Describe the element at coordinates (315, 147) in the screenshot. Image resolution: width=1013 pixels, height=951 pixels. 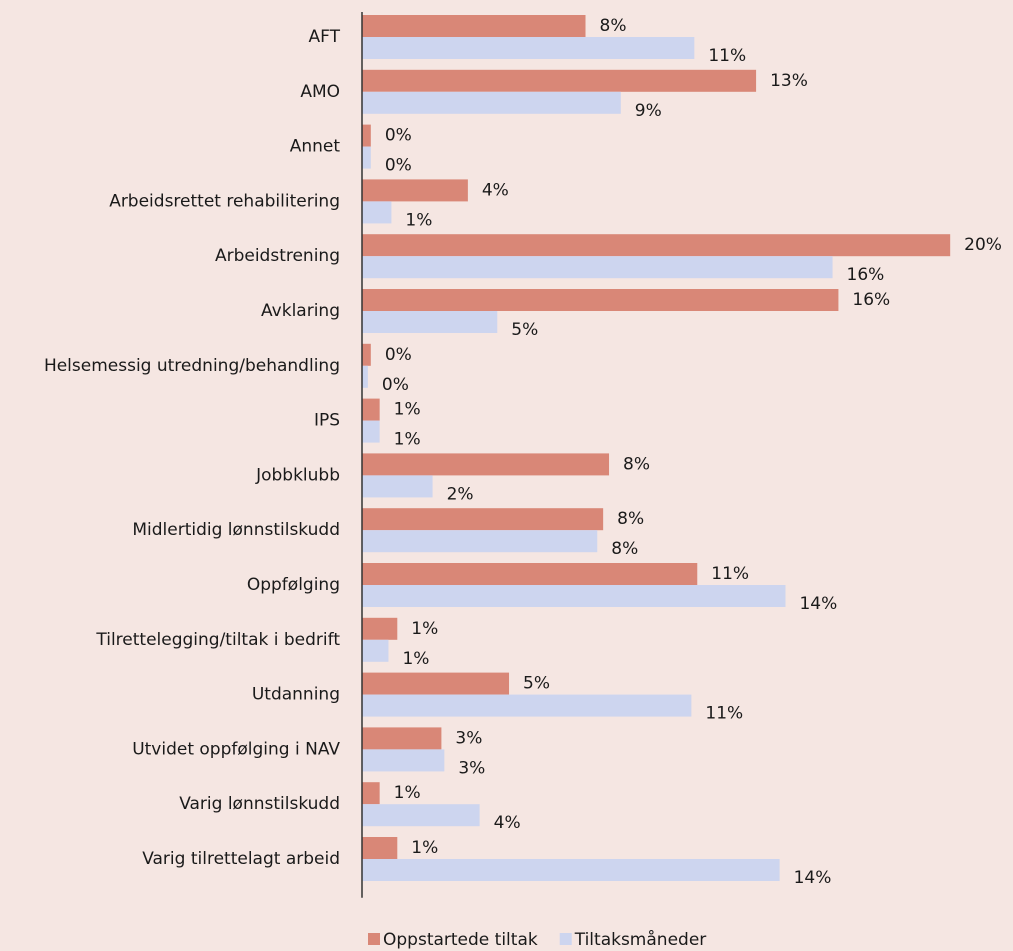
I see `y-tick-label: Annet` at that location.